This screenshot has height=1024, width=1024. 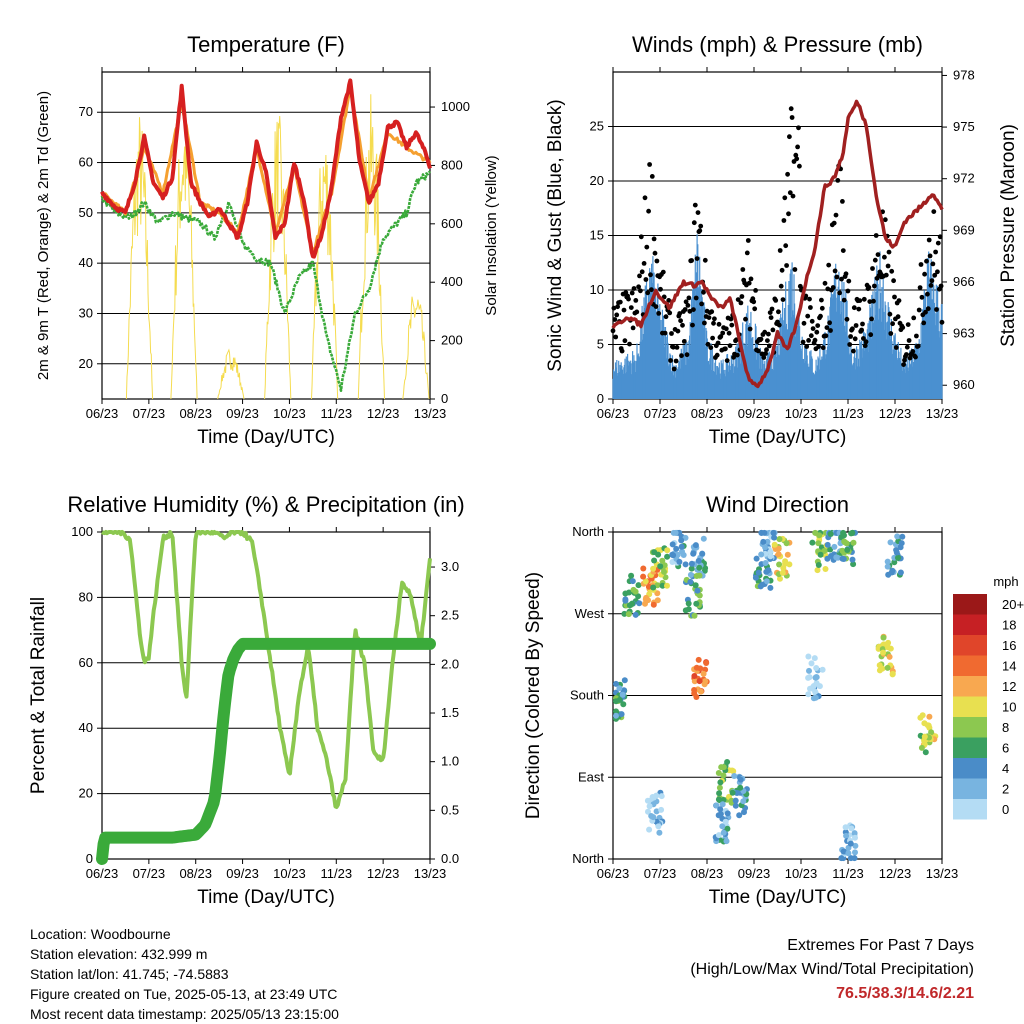 I want to click on series-2m-dewpoint, so click(x=265, y=281).